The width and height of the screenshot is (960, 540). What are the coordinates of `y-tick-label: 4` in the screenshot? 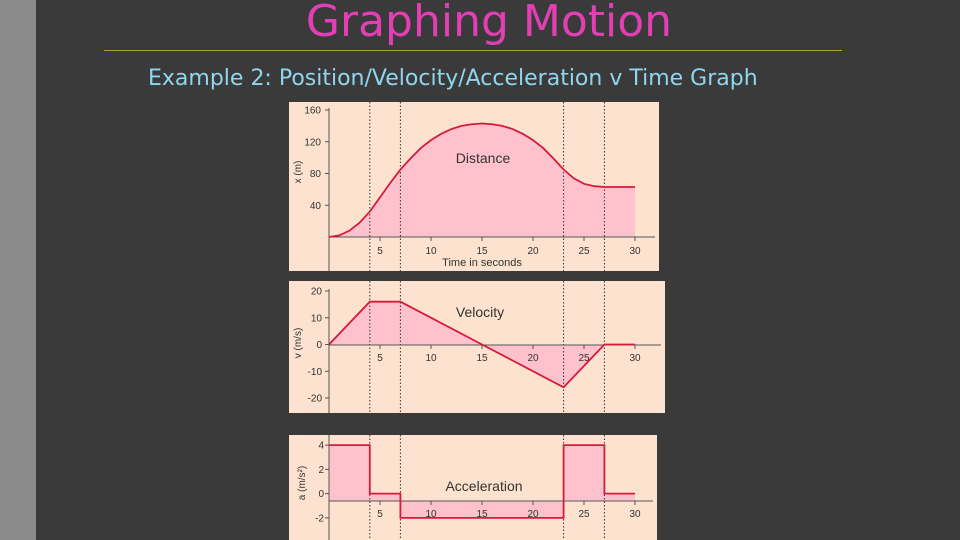 It's located at (321, 446).